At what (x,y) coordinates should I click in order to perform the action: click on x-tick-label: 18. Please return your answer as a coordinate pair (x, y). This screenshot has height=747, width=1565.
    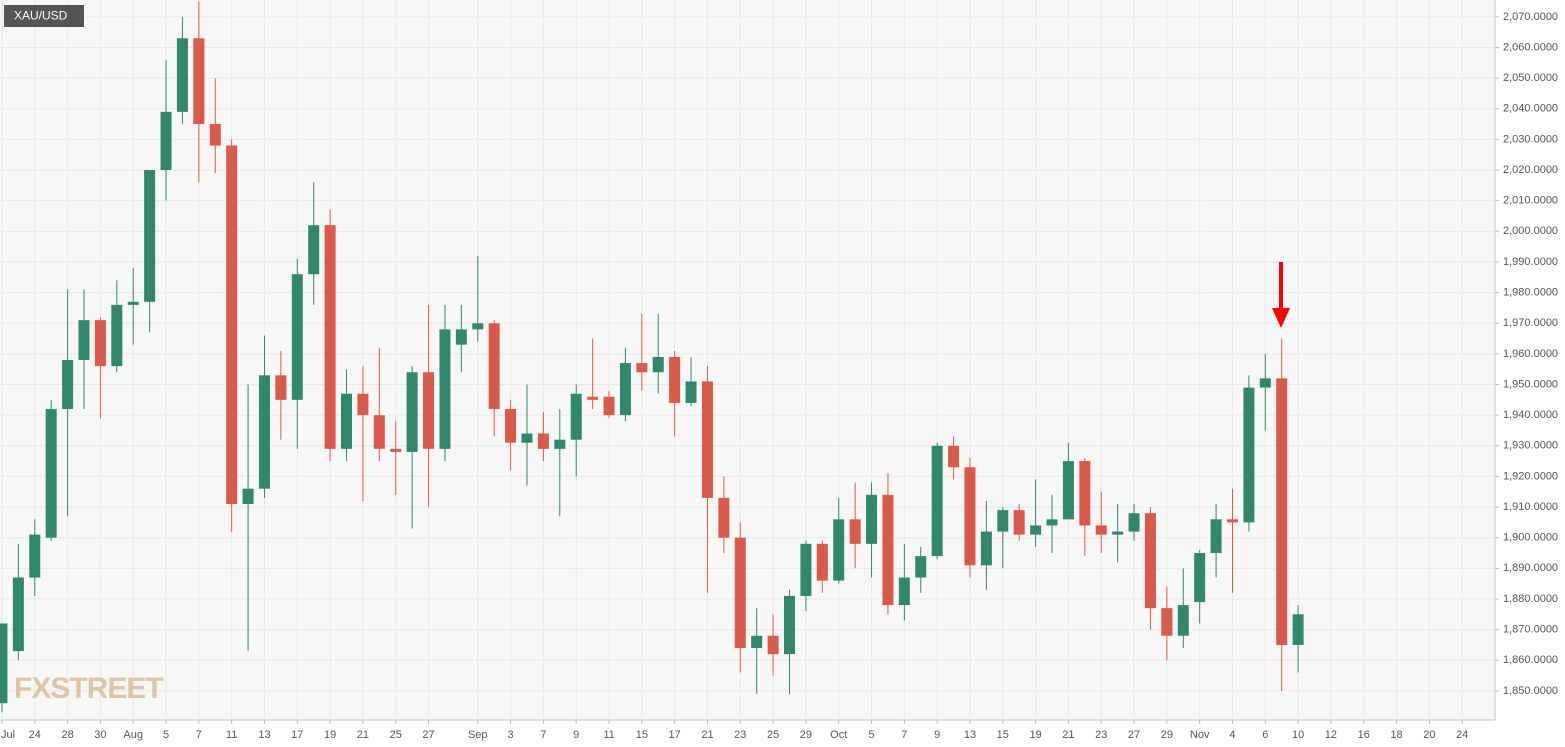
    Looking at the image, I should click on (1396, 735).